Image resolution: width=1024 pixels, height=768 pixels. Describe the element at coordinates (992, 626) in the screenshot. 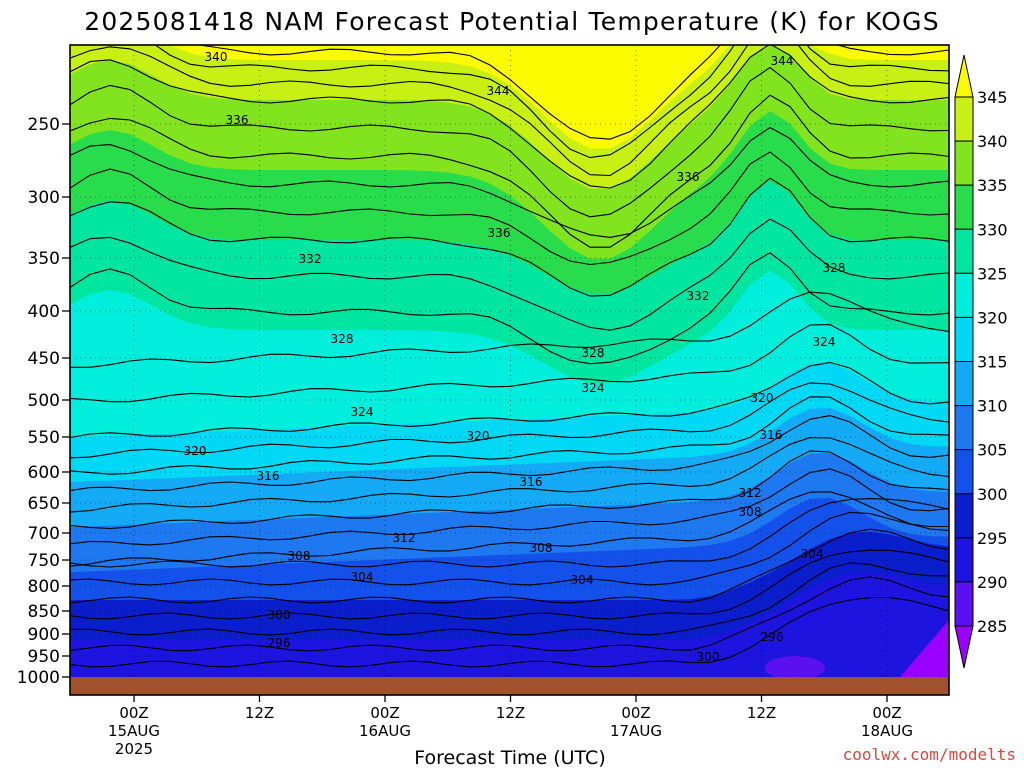

I see `colorbar-label-285: 285` at that location.